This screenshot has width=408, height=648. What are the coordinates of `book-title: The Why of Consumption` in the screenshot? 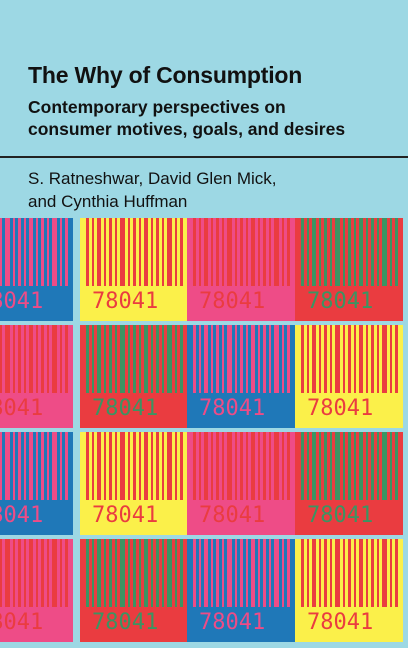 It's located at (165, 75).